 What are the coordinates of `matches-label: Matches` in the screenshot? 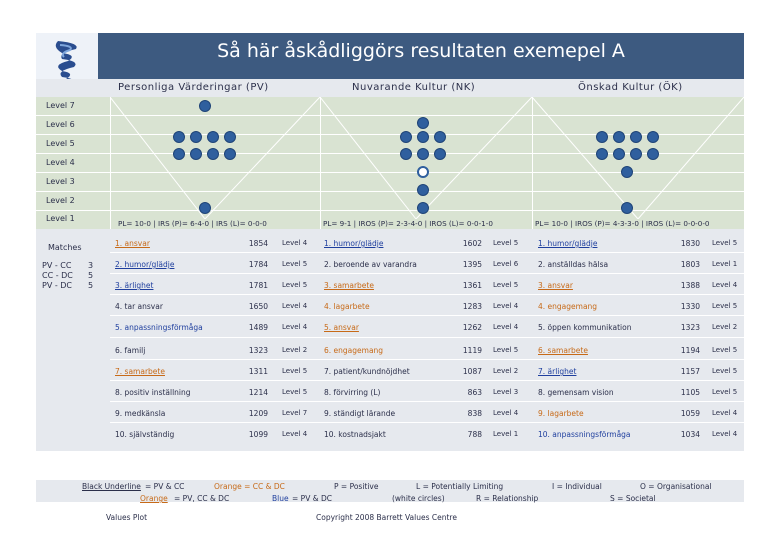 It's located at (65, 247).